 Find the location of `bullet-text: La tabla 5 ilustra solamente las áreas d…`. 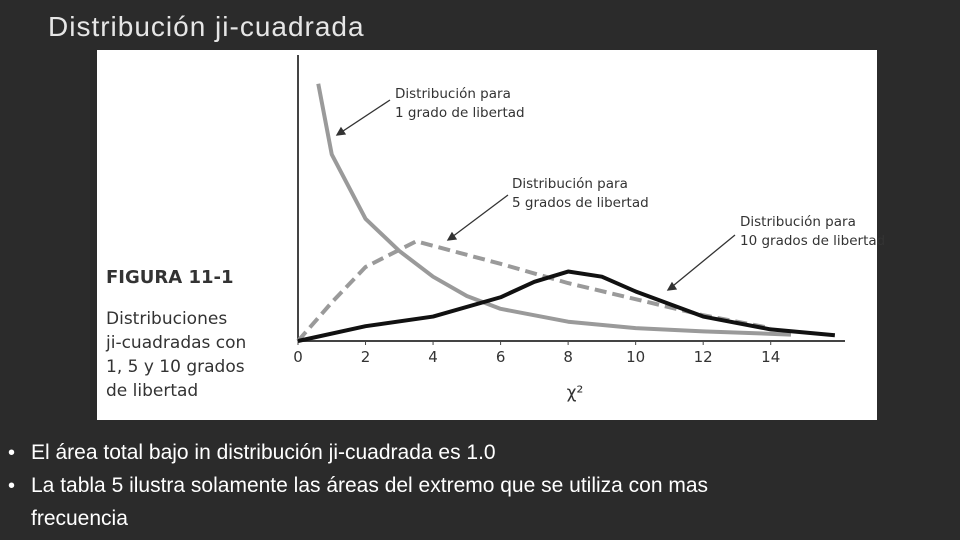

bullet-text: La tabla 5 ilustra solamente las áreas d… is located at coordinates (369, 485).